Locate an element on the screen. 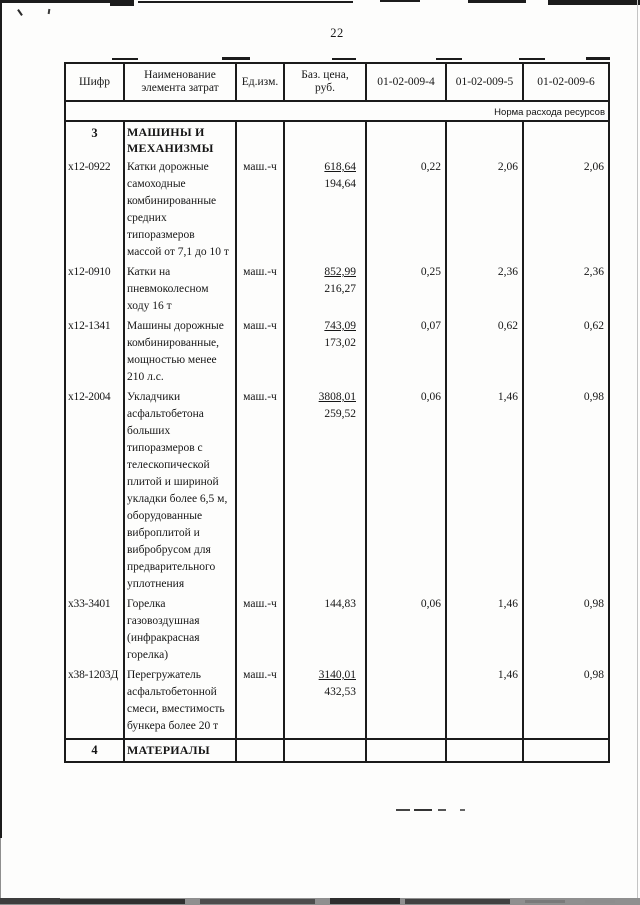 This screenshot has height=905, width=640. price-numerator: 618,64 is located at coordinates (340, 167).